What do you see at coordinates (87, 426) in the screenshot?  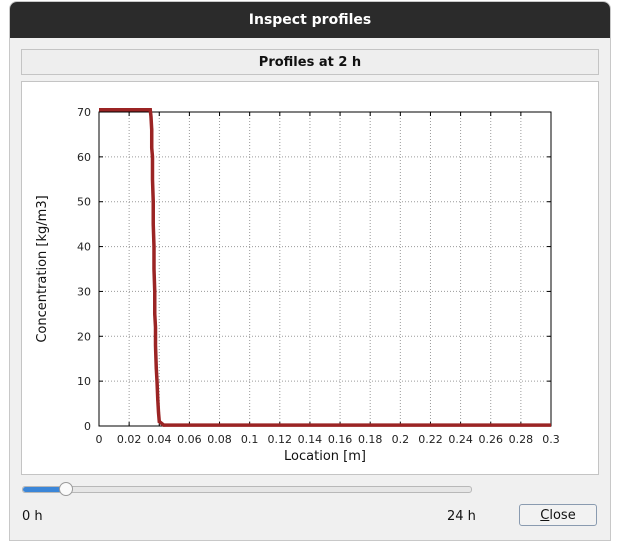 I see `y-tick-label: 0` at bounding box center [87, 426].